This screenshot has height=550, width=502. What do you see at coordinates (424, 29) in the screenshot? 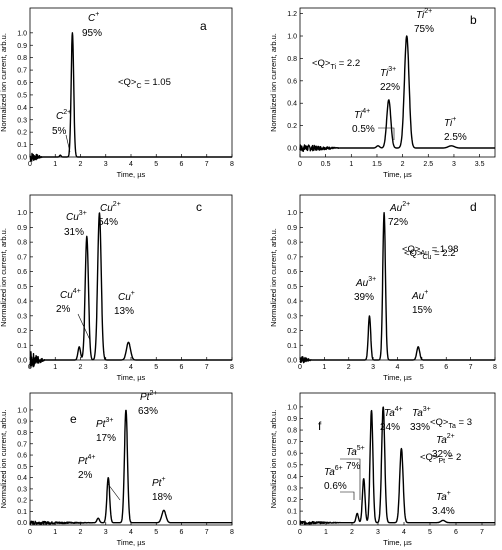
I see `peak-percent-label: 75%` at bounding box center [424, 29].